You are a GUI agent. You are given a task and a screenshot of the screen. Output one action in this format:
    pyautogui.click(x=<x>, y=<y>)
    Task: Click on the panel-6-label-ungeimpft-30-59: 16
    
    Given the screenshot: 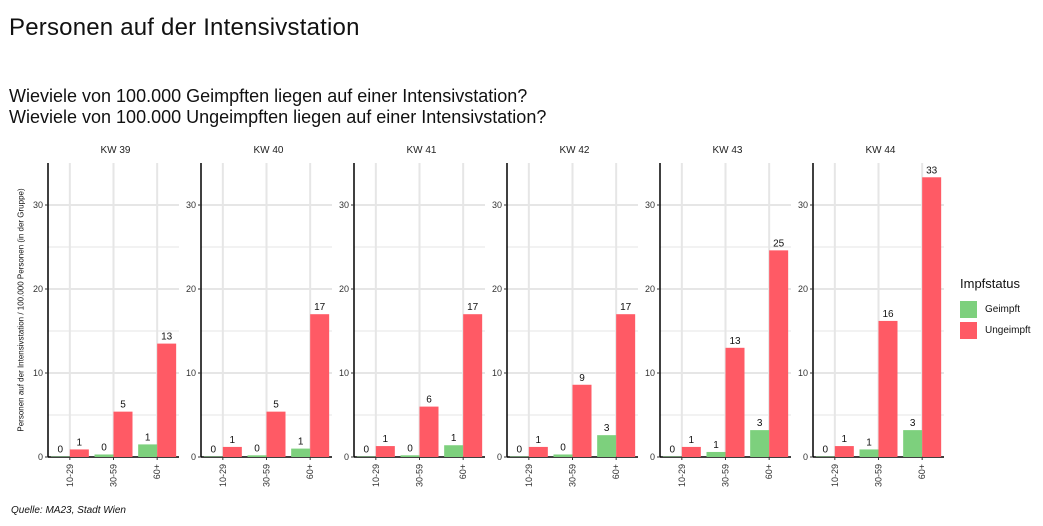 What is the action you would take?
    pyautogui.click(x=888, y=314)
    